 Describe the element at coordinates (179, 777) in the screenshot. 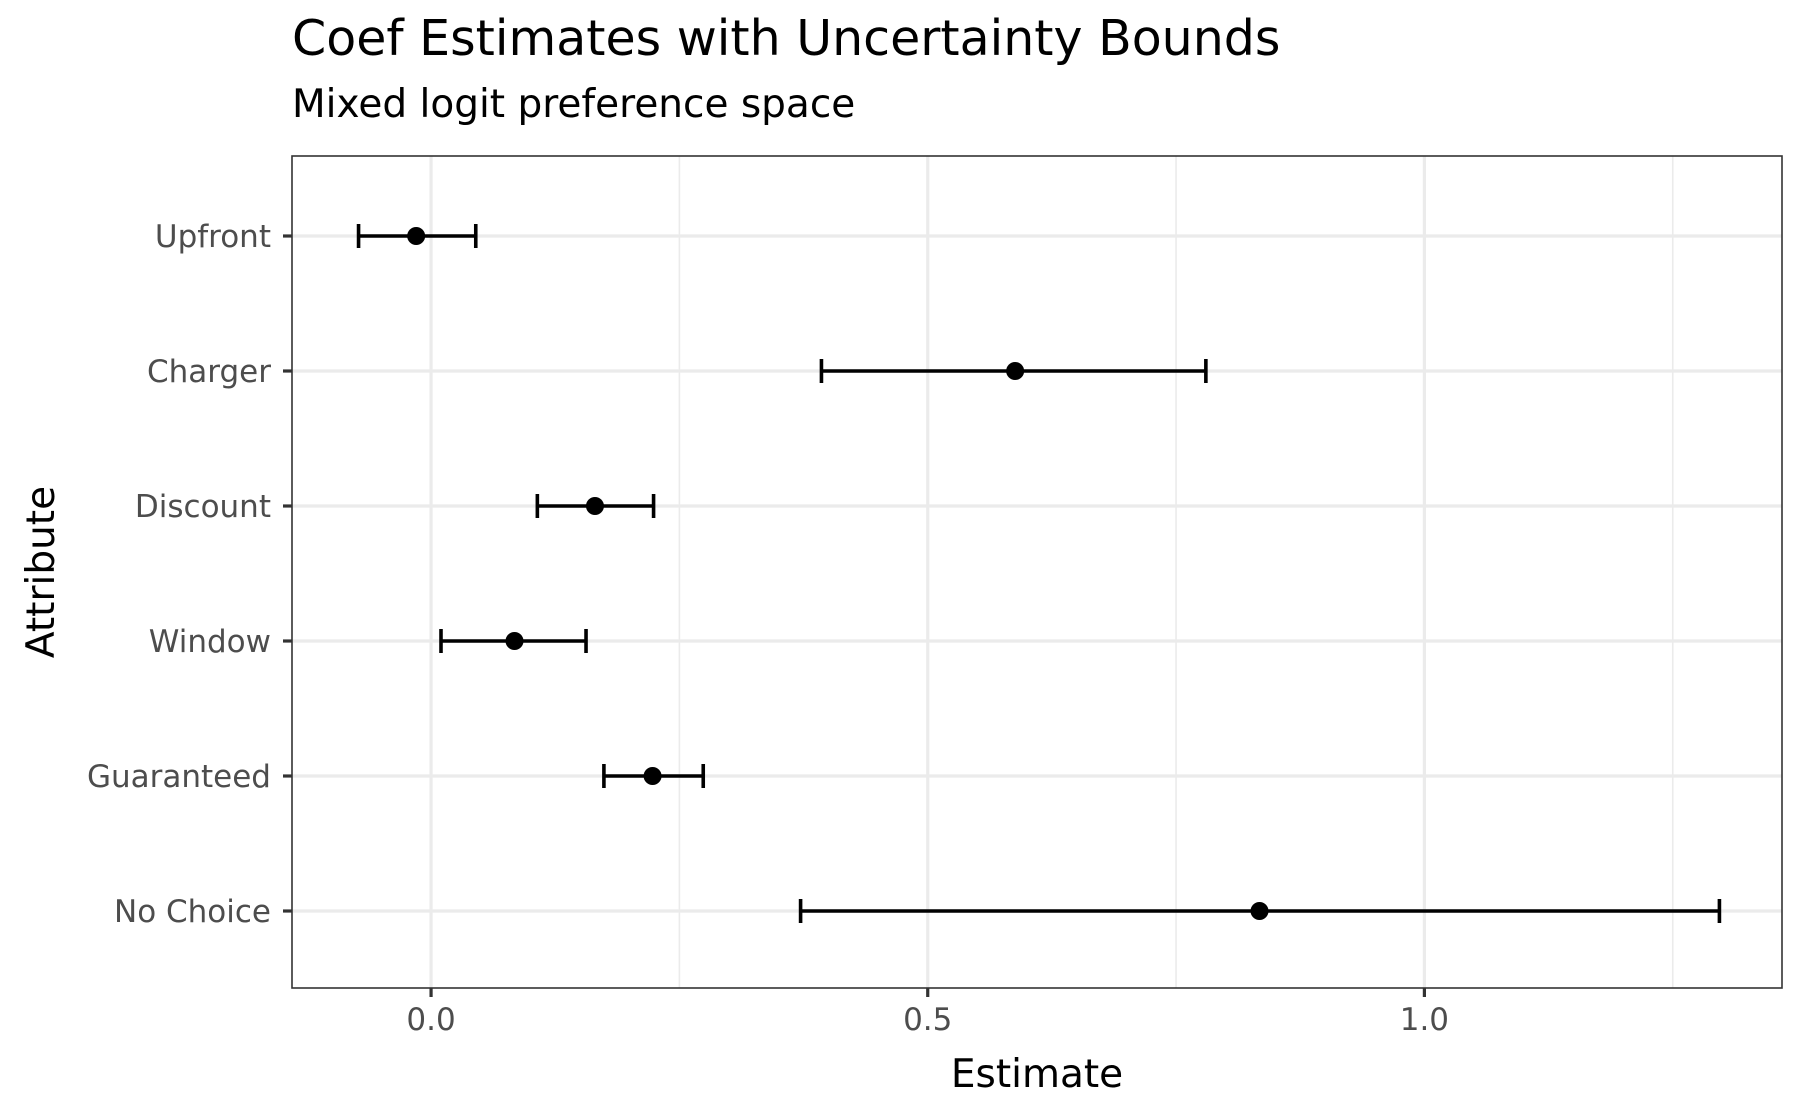

I see `y-tick-label: Guaranteed` at that location.